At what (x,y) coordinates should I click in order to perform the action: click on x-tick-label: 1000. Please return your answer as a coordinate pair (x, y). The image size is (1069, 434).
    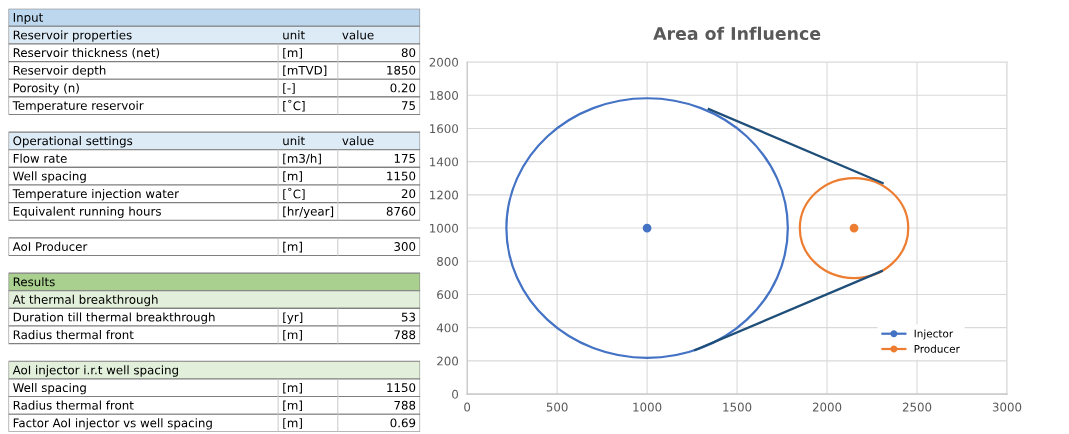
    Looking at the image, I should click on (647, 407).